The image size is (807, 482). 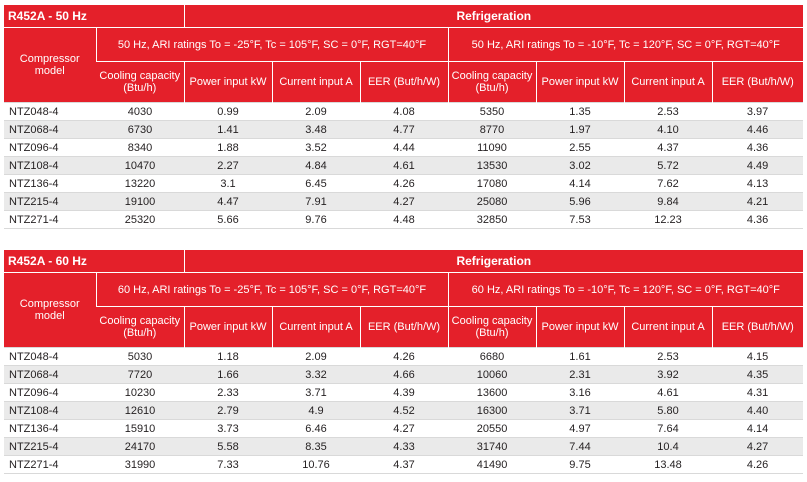 What do you see at coordinates (758, 183) in the screenshot?
I see `value-cell: 4.13` at bounding box center [758, 183].